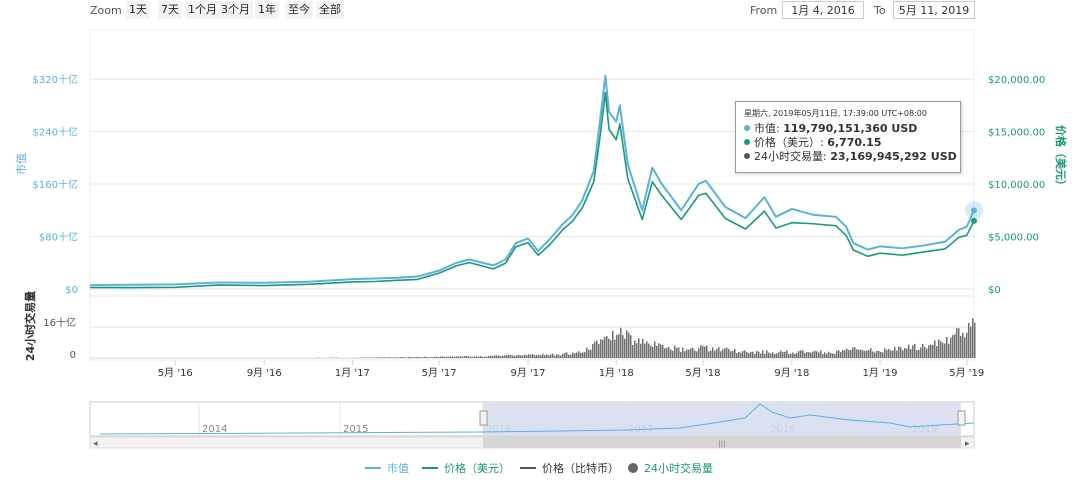 This screenshot has width=1080, height=481. What do you see at coordinates (138, 10) in the screenshot?
I see `zoom-button-1d: 1天` at bounding box center [138, 10].